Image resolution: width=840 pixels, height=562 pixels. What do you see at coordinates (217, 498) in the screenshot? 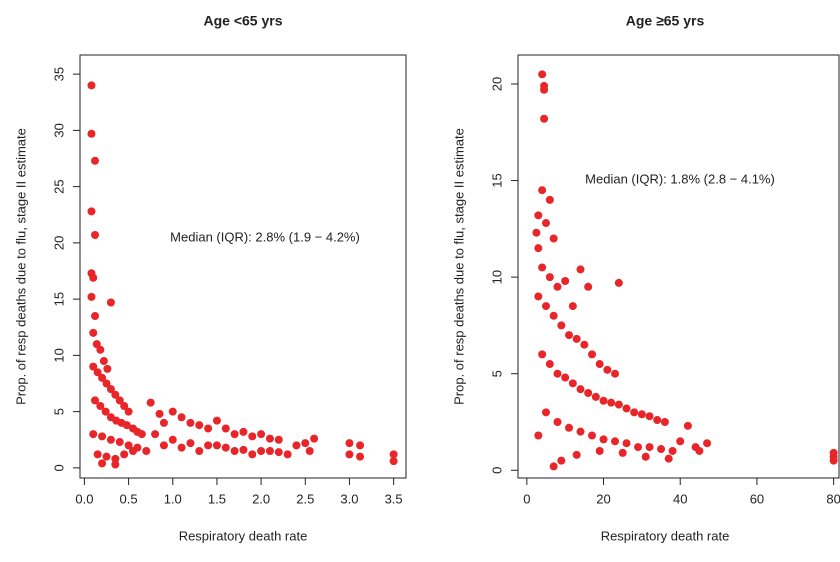
I see `x-tick-label: 1.5` at bounding box center [217, 498].